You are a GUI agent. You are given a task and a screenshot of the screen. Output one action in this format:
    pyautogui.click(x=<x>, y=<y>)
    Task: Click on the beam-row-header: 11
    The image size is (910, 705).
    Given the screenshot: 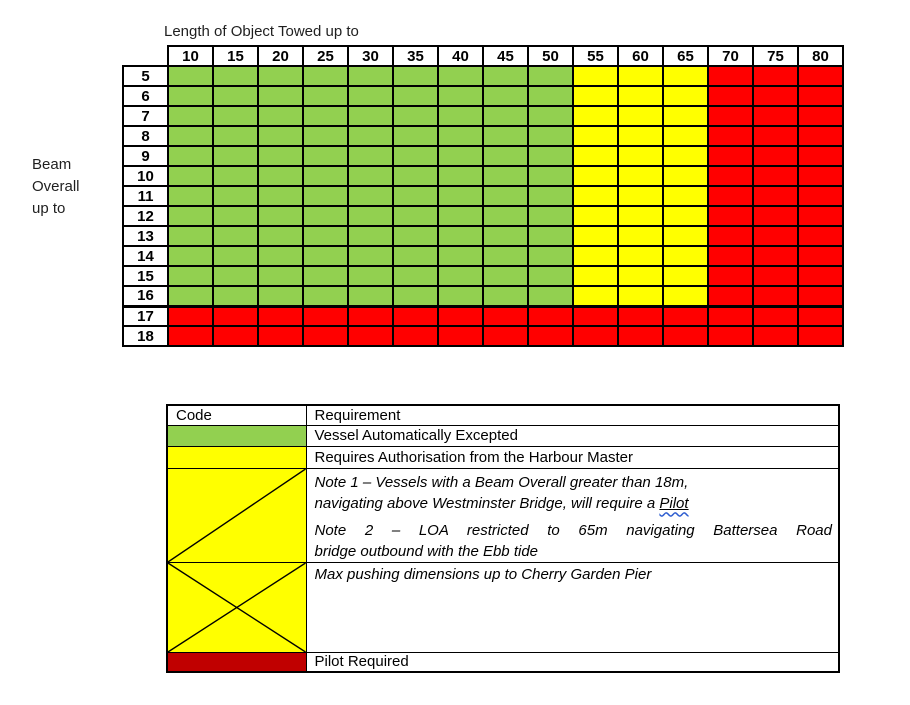 What is the action you would take?
    pyautogui.click(x=145, y=196)
    